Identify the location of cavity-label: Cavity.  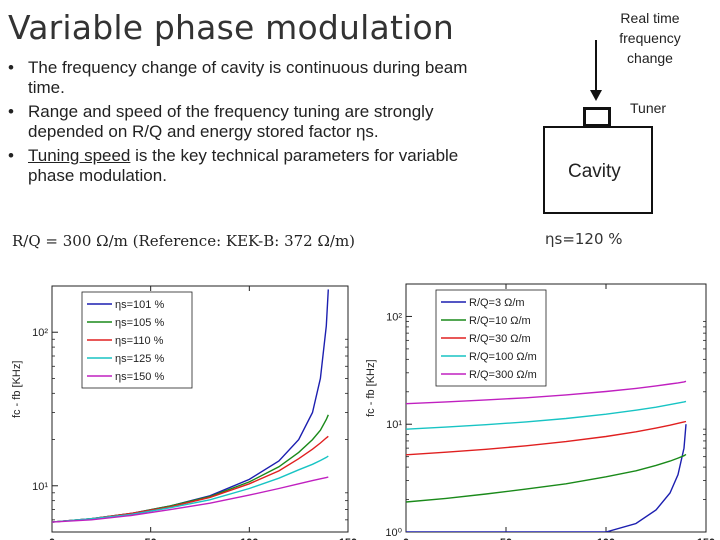
(594, 171).